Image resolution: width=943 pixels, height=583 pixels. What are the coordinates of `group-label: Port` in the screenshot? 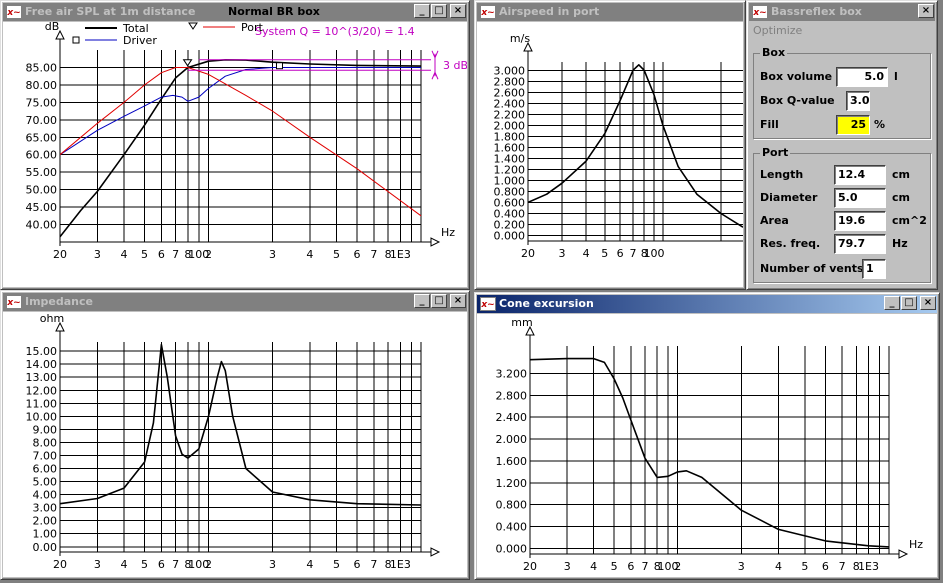 It's located at (775, 152).